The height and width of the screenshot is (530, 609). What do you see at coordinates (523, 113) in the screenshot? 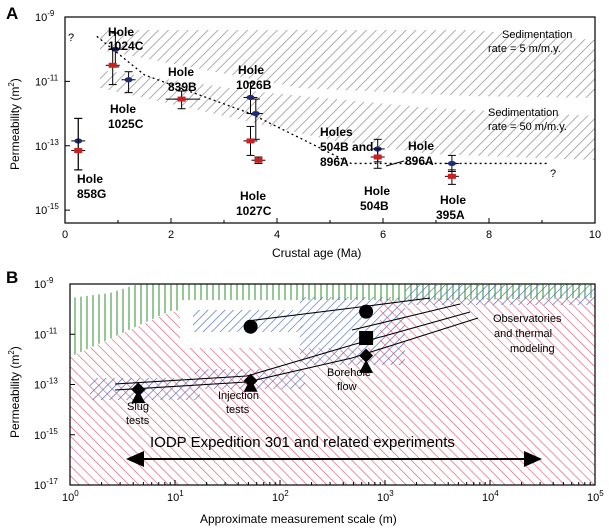
I see `band-label-50-line-1: Sedimentation` at bounding box center [523, 113].